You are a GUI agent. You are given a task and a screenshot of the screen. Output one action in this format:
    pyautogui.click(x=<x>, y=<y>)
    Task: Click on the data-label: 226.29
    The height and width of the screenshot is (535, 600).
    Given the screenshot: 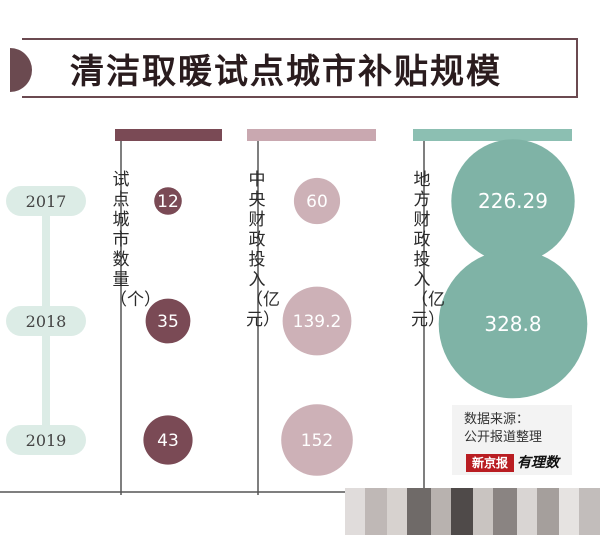 What is the action you would take?
    pyautogui.click(x=513, y=201)
    